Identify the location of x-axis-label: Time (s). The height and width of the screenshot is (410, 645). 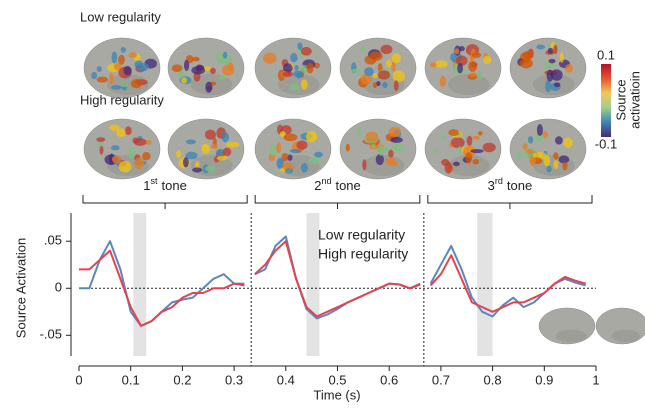
(336, 394).